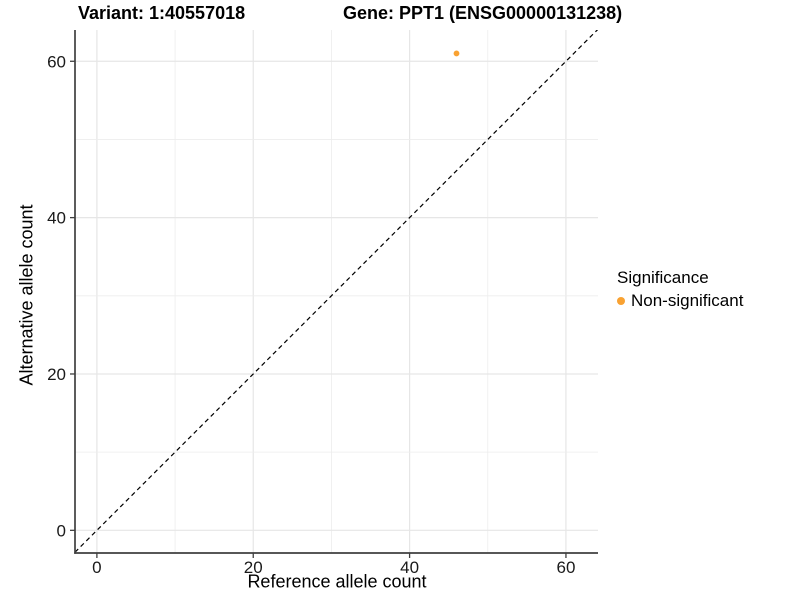  Describe the element at coordinates (253, 567) in the screenshot. I see `x-tick-label: 20` at that location.